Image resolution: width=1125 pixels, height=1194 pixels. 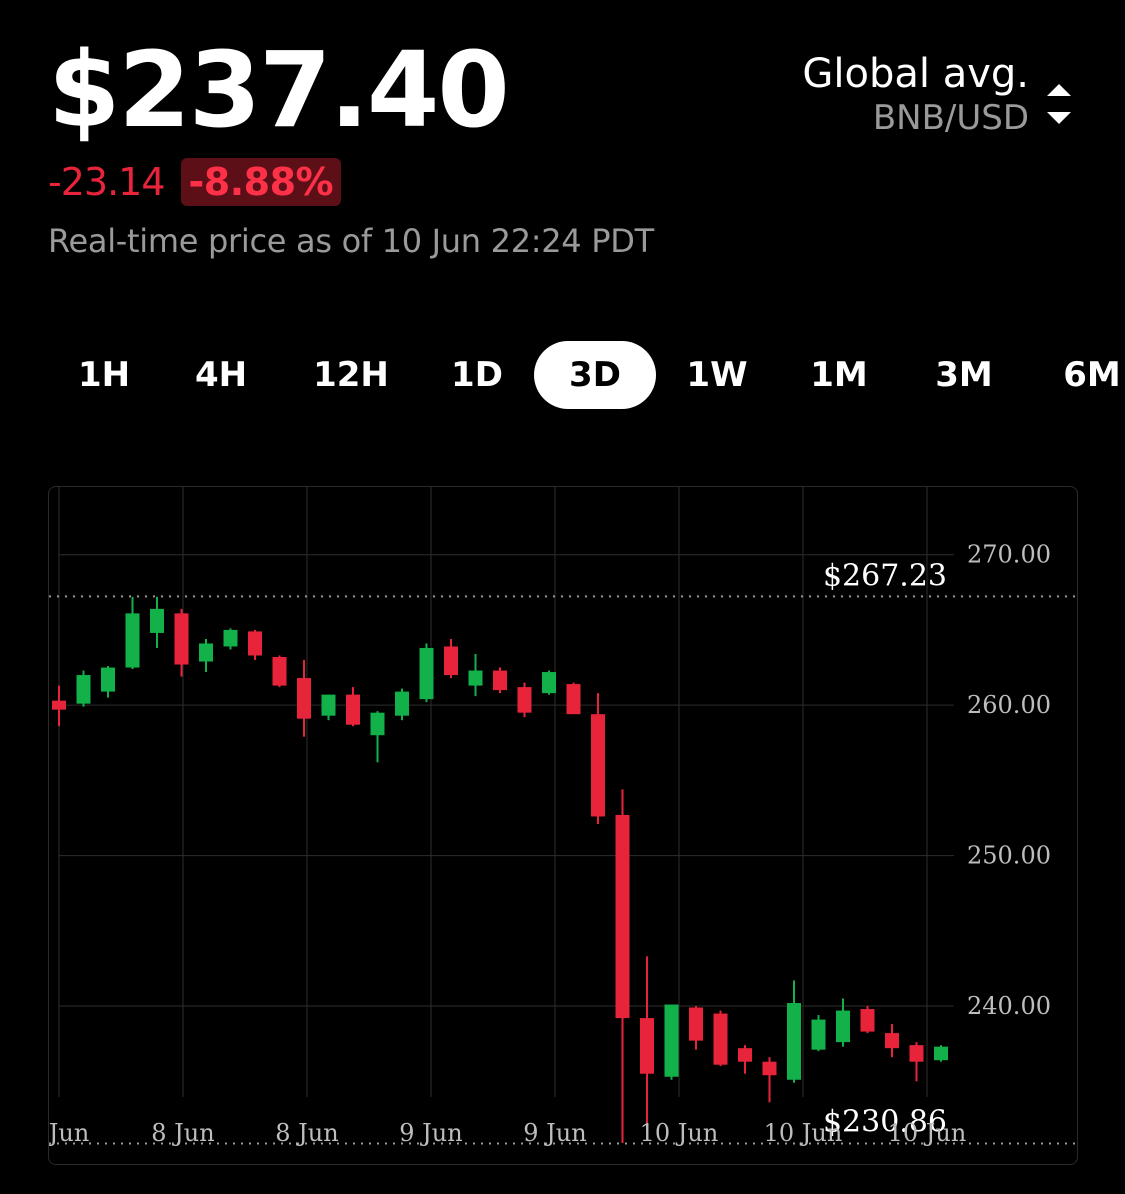 I want to click on price-change-absolute: -23.14, so click(x=106, y=182).